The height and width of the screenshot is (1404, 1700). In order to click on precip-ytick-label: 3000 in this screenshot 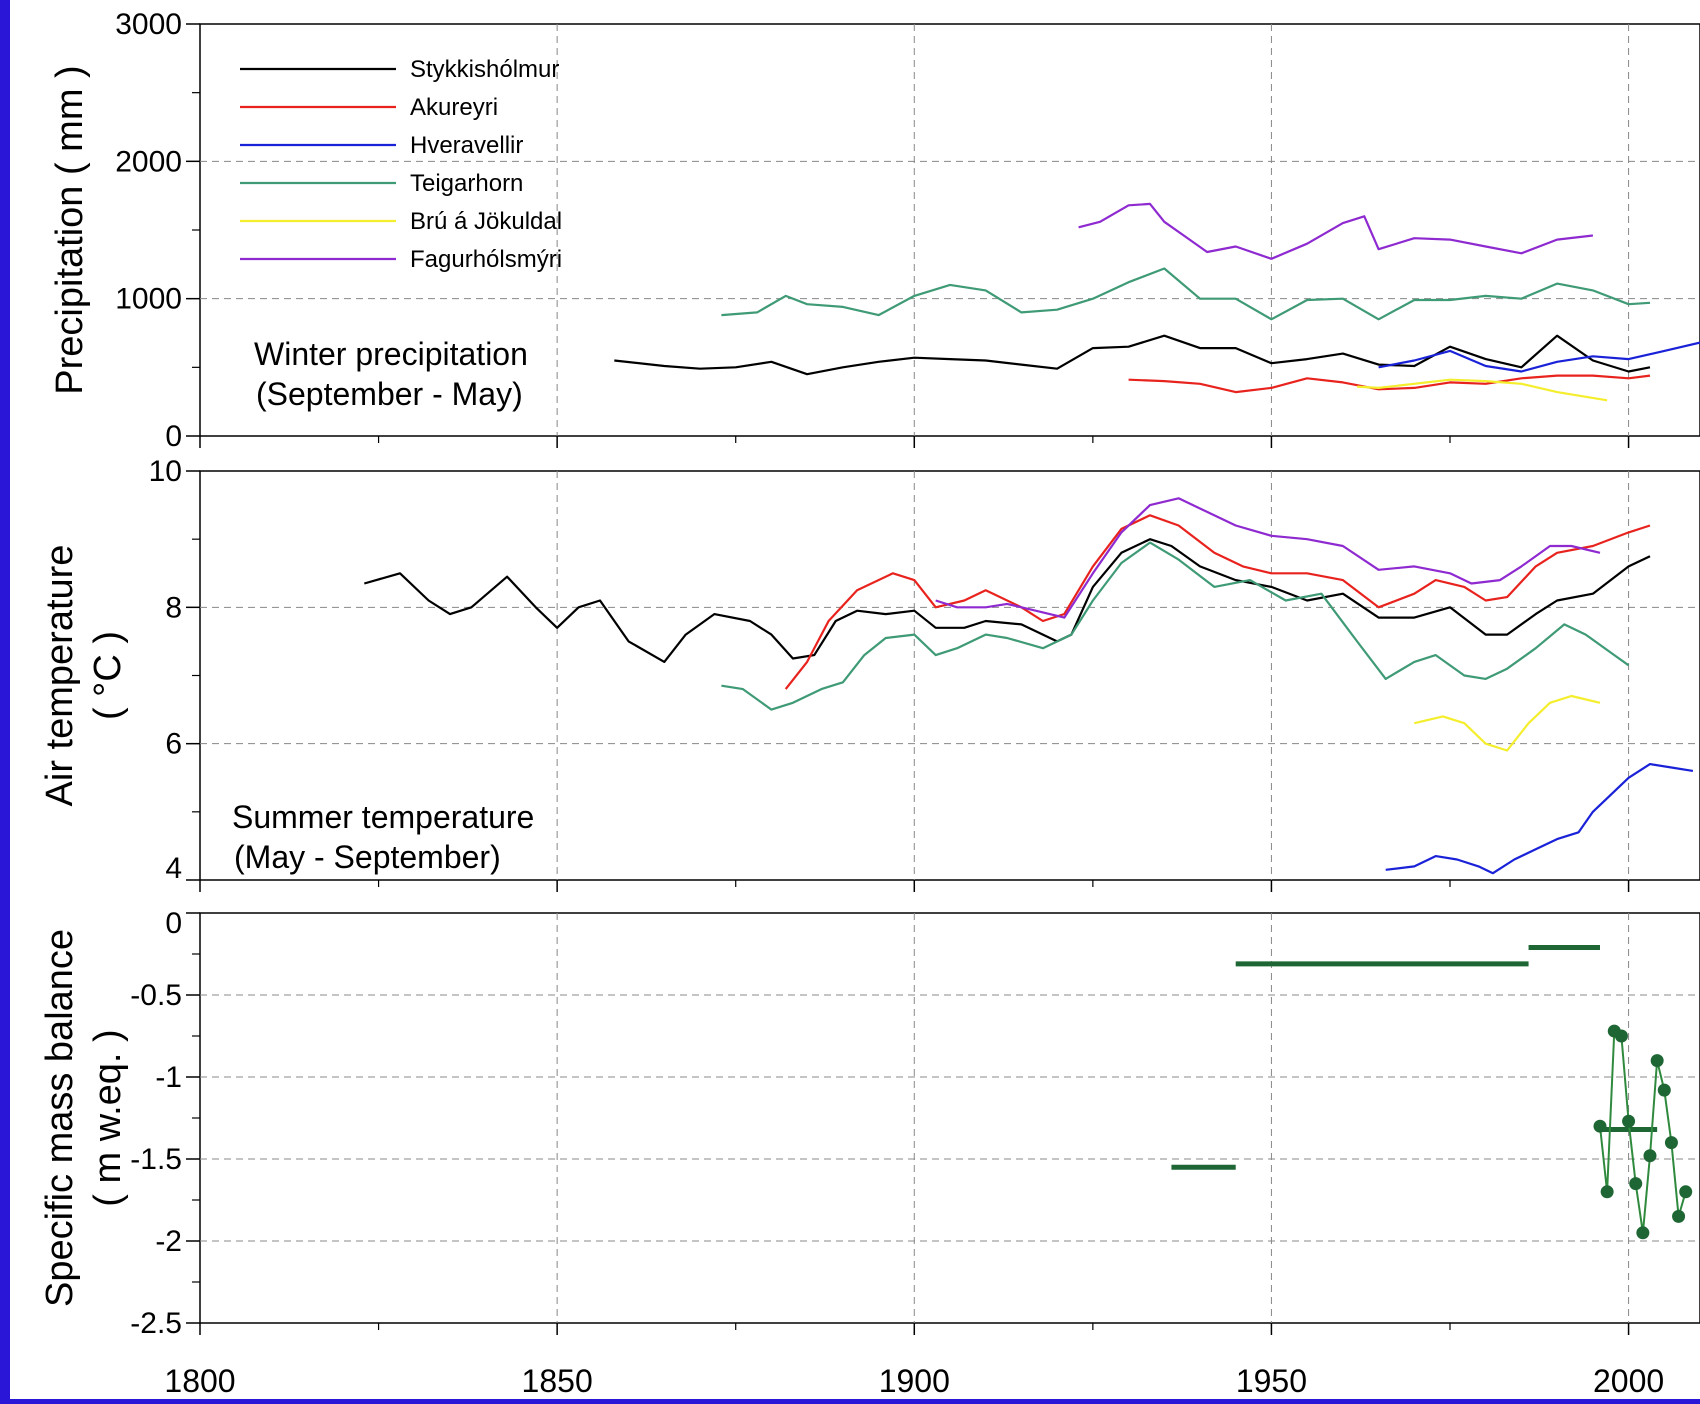, I will do `click(148, 24)`.